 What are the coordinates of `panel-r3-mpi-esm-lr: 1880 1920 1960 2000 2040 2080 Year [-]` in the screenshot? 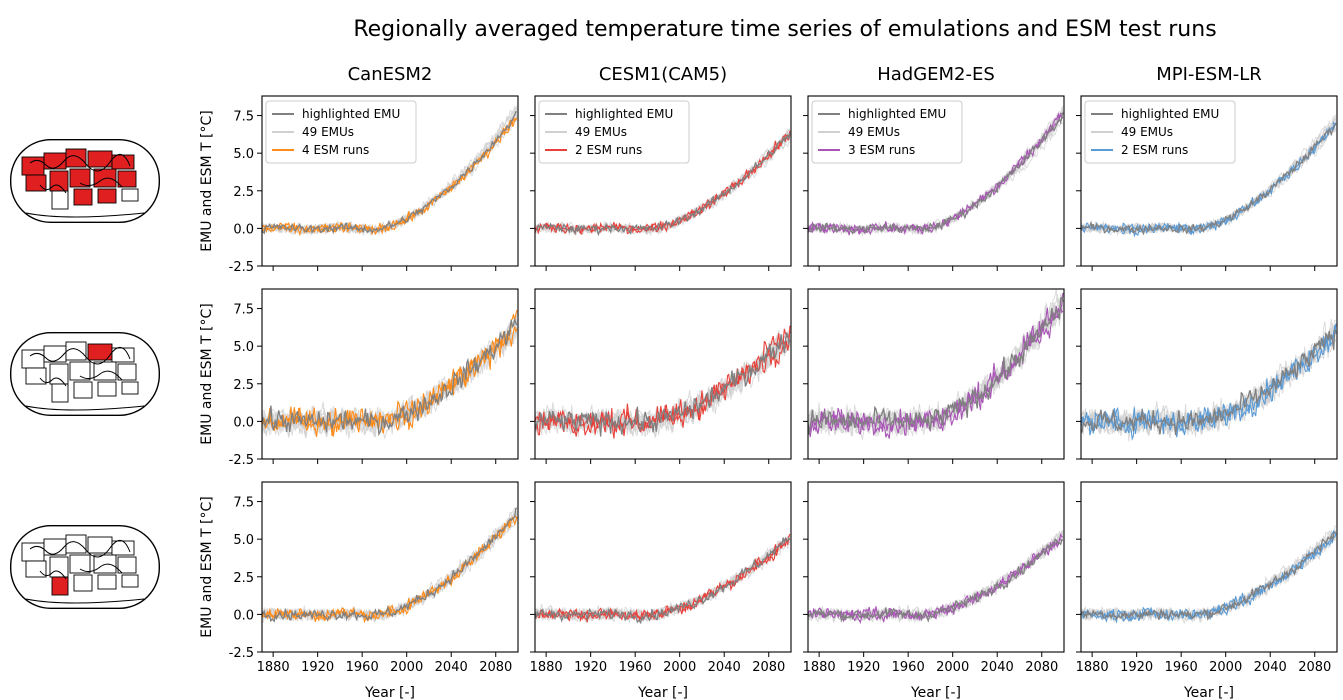 It's located at (1207, 590).